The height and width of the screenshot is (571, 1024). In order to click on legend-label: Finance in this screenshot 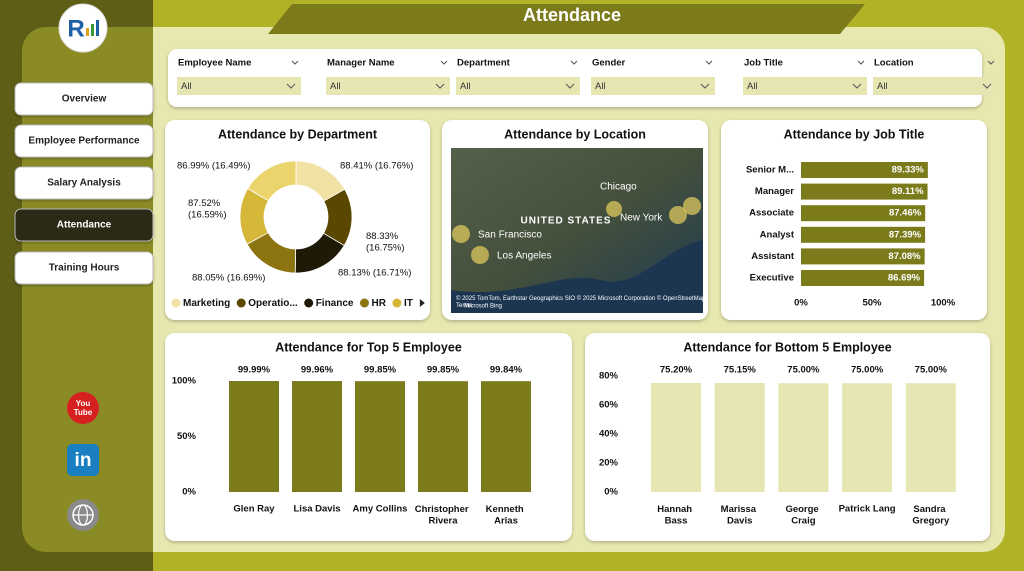, I will do `click(335, 303)`.